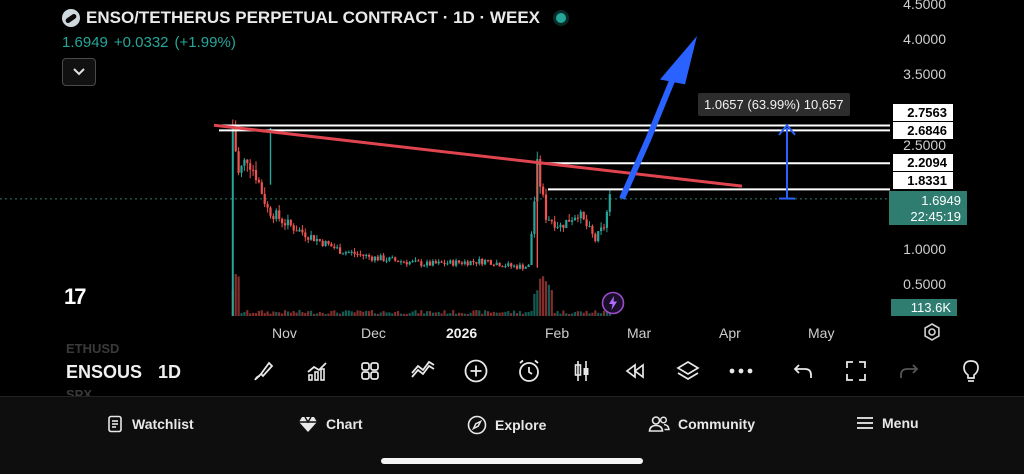 This screenshot has height=474, width=1024. Describe the element at coordinates (803, 371) in the screenshot. I see `undo-icon` at that location.